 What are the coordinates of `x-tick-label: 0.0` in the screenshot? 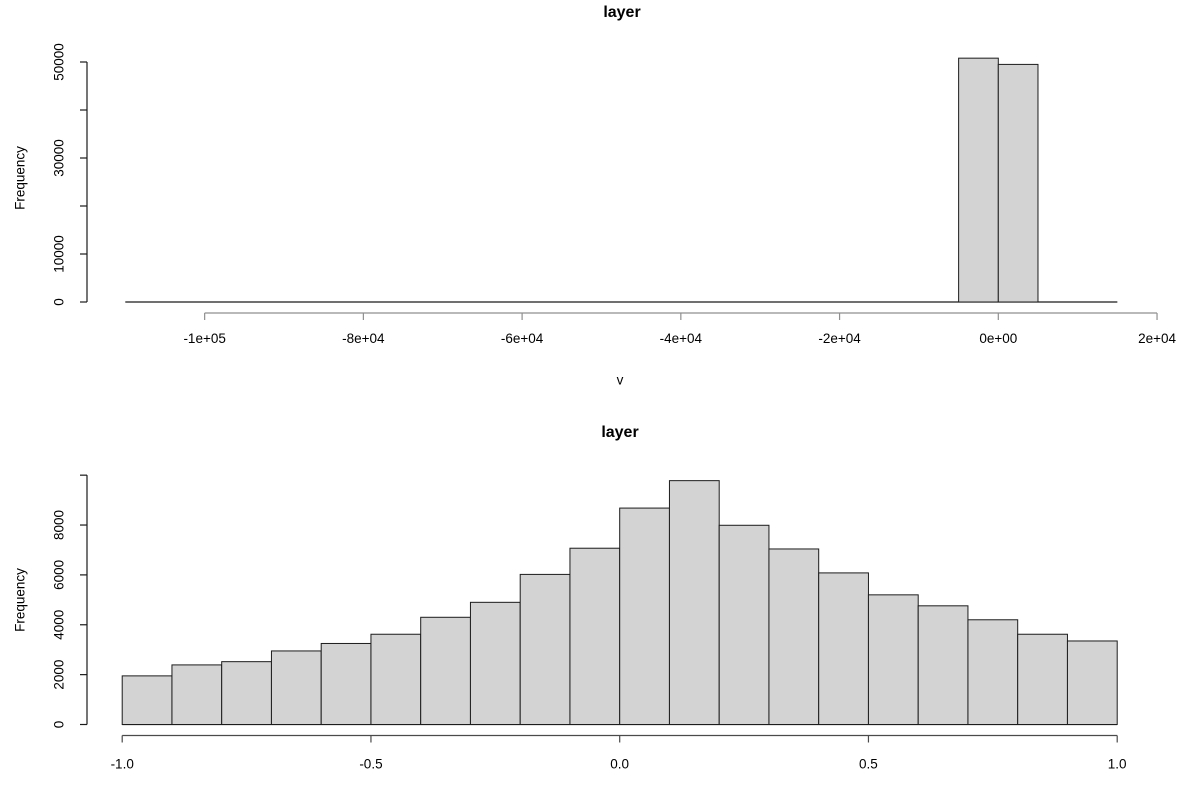 It's located at (619, 764).